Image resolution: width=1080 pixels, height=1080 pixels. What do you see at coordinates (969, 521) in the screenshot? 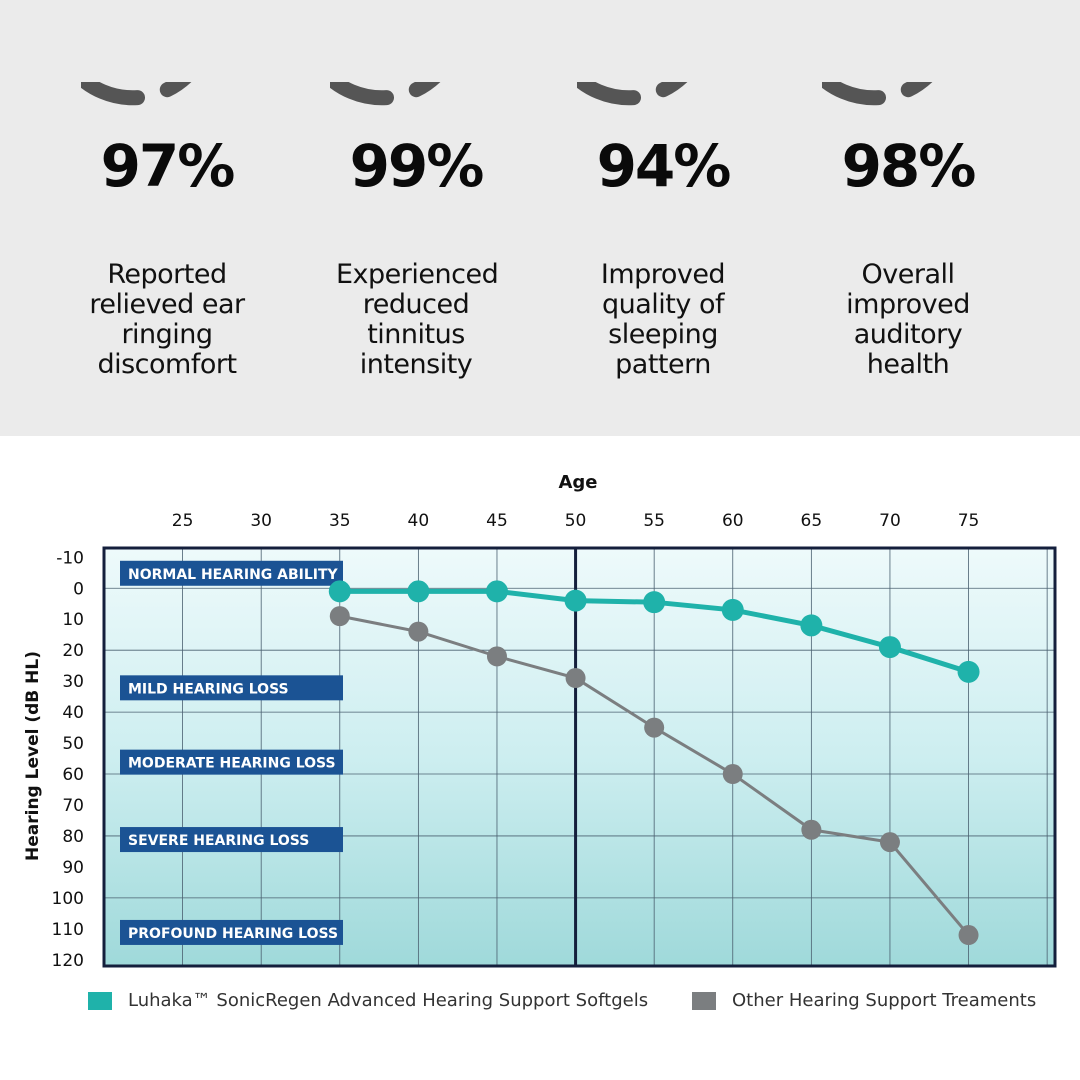
I see `x-tick-label: 75` at bounding box center [969, 521].